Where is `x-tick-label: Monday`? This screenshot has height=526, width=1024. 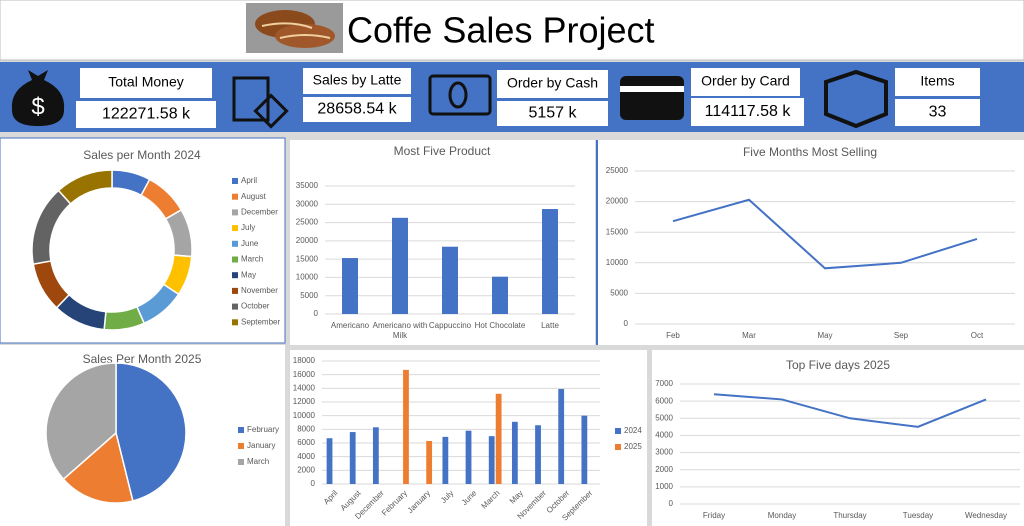 x-tick-label: Monday is located at coordinates (782, 515).